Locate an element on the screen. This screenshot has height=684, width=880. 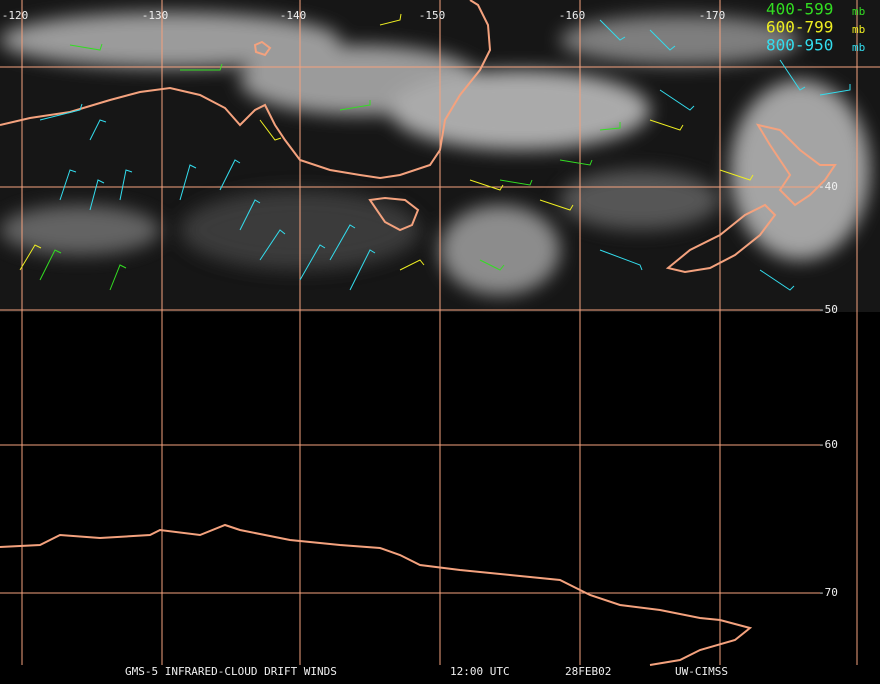
footer-text: UW-CIMSS is located at coordinates (701, 671).